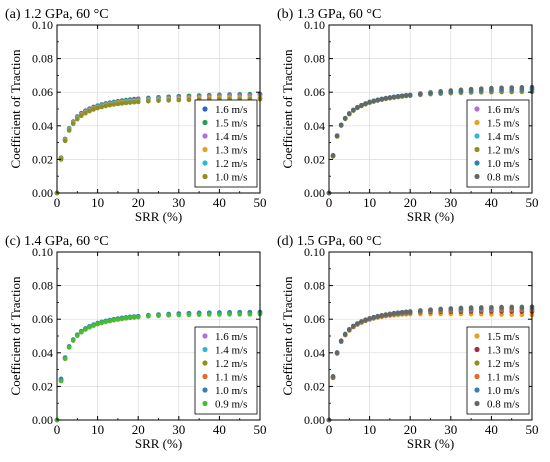  What do you see at coordinates (231, 337) in the screenshot?
I see `legend-label: 1.6 m/s` at bounding box center [231, 337].